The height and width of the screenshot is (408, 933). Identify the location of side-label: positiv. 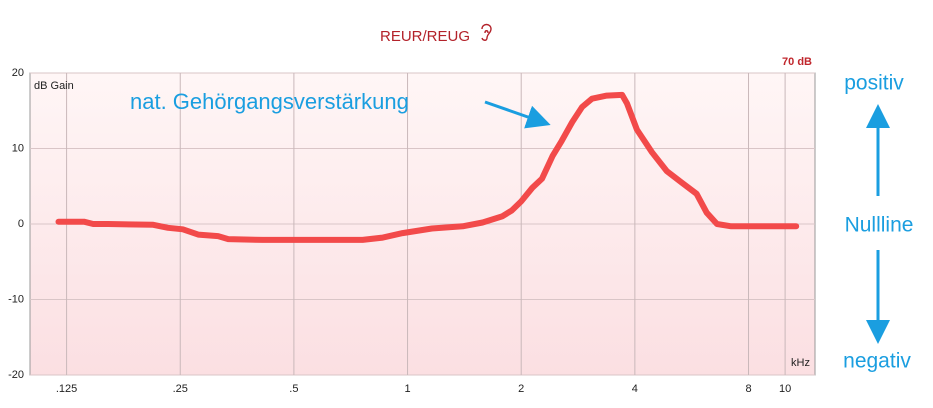
(874, 83).